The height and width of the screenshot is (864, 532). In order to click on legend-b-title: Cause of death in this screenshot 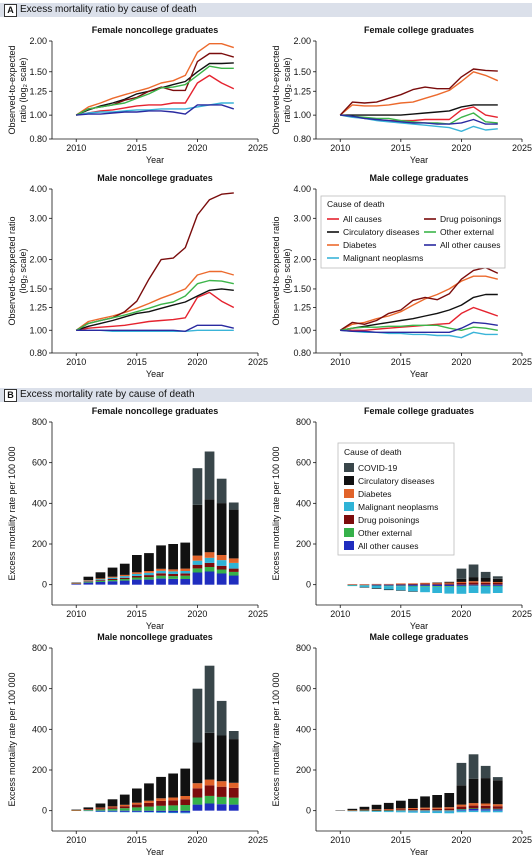, I will do `click(373, 452)`.